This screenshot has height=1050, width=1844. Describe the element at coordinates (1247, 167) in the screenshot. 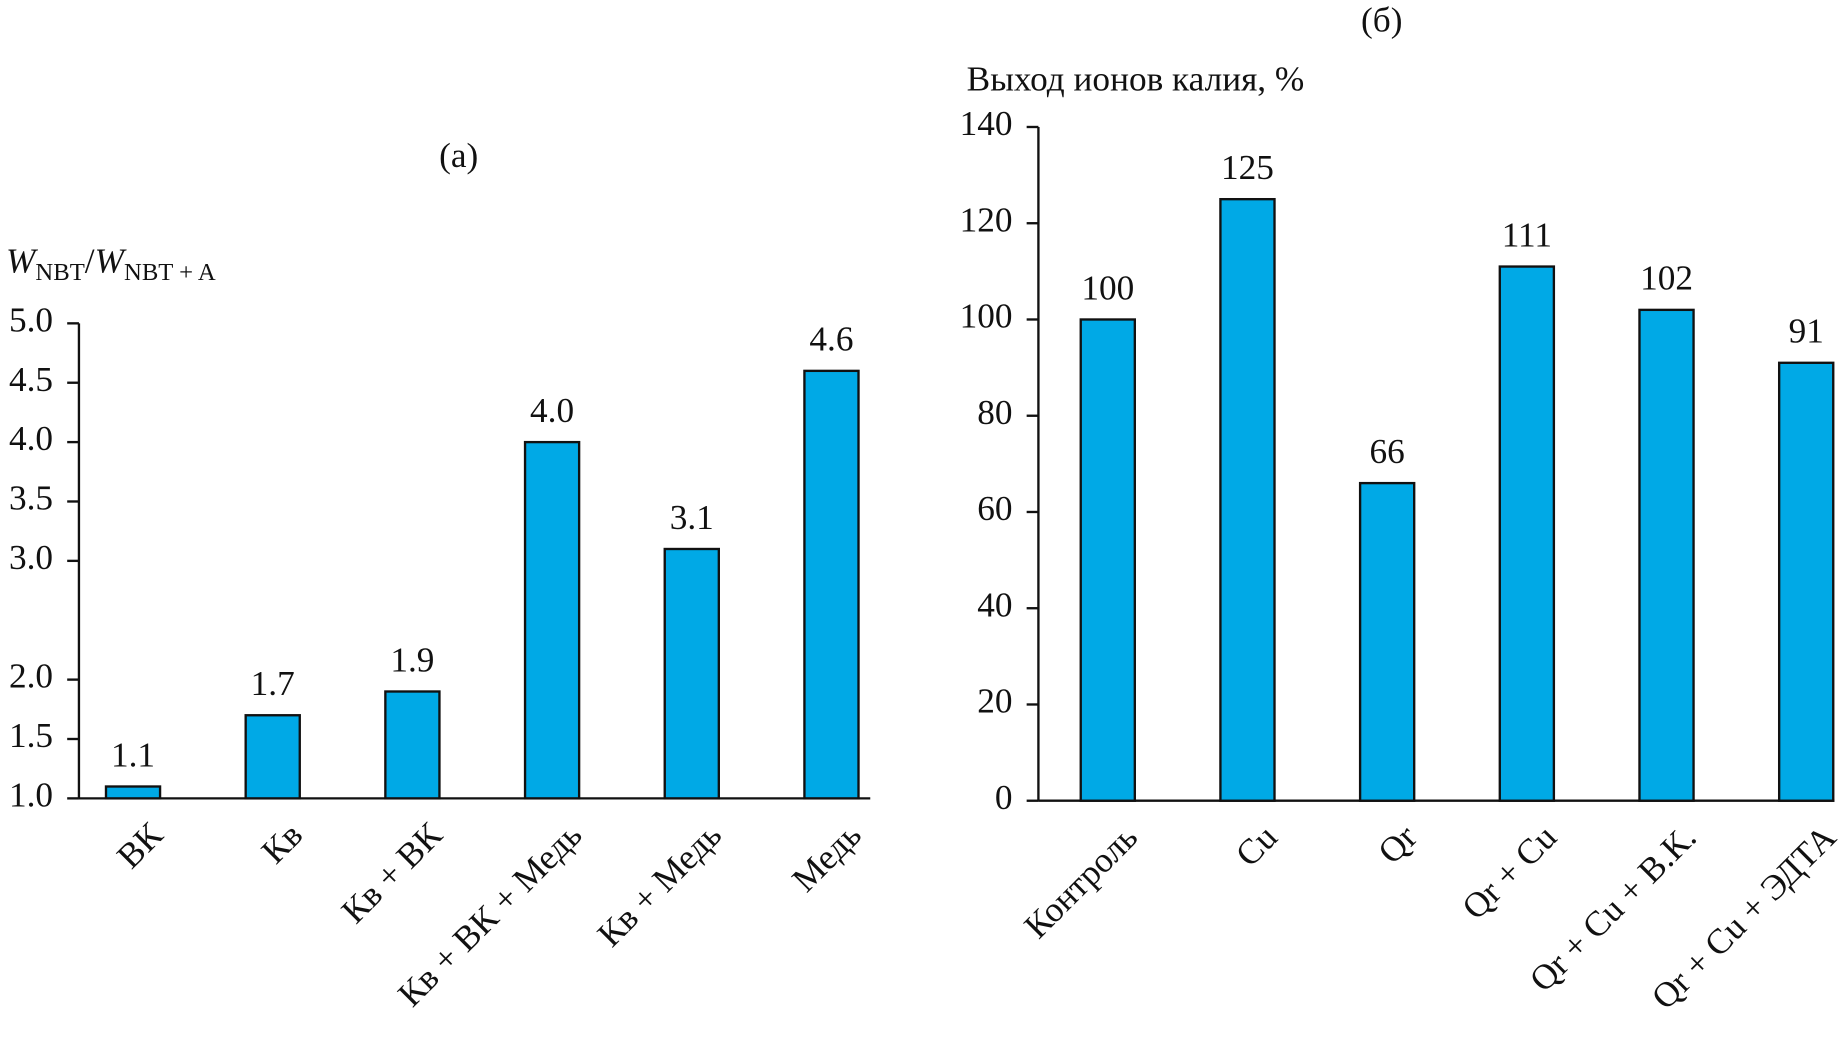

I see `value-label: 125` at that location.